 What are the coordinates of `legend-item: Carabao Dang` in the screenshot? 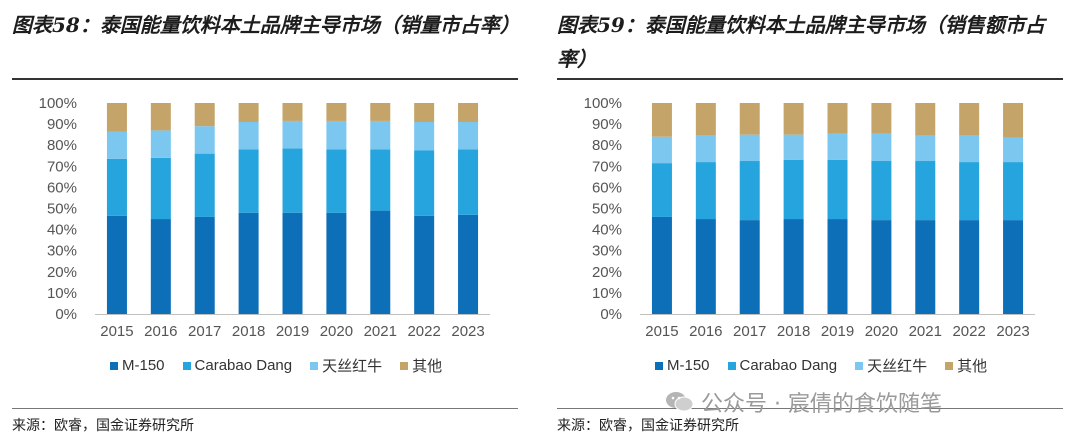 It's located at (782, 365).